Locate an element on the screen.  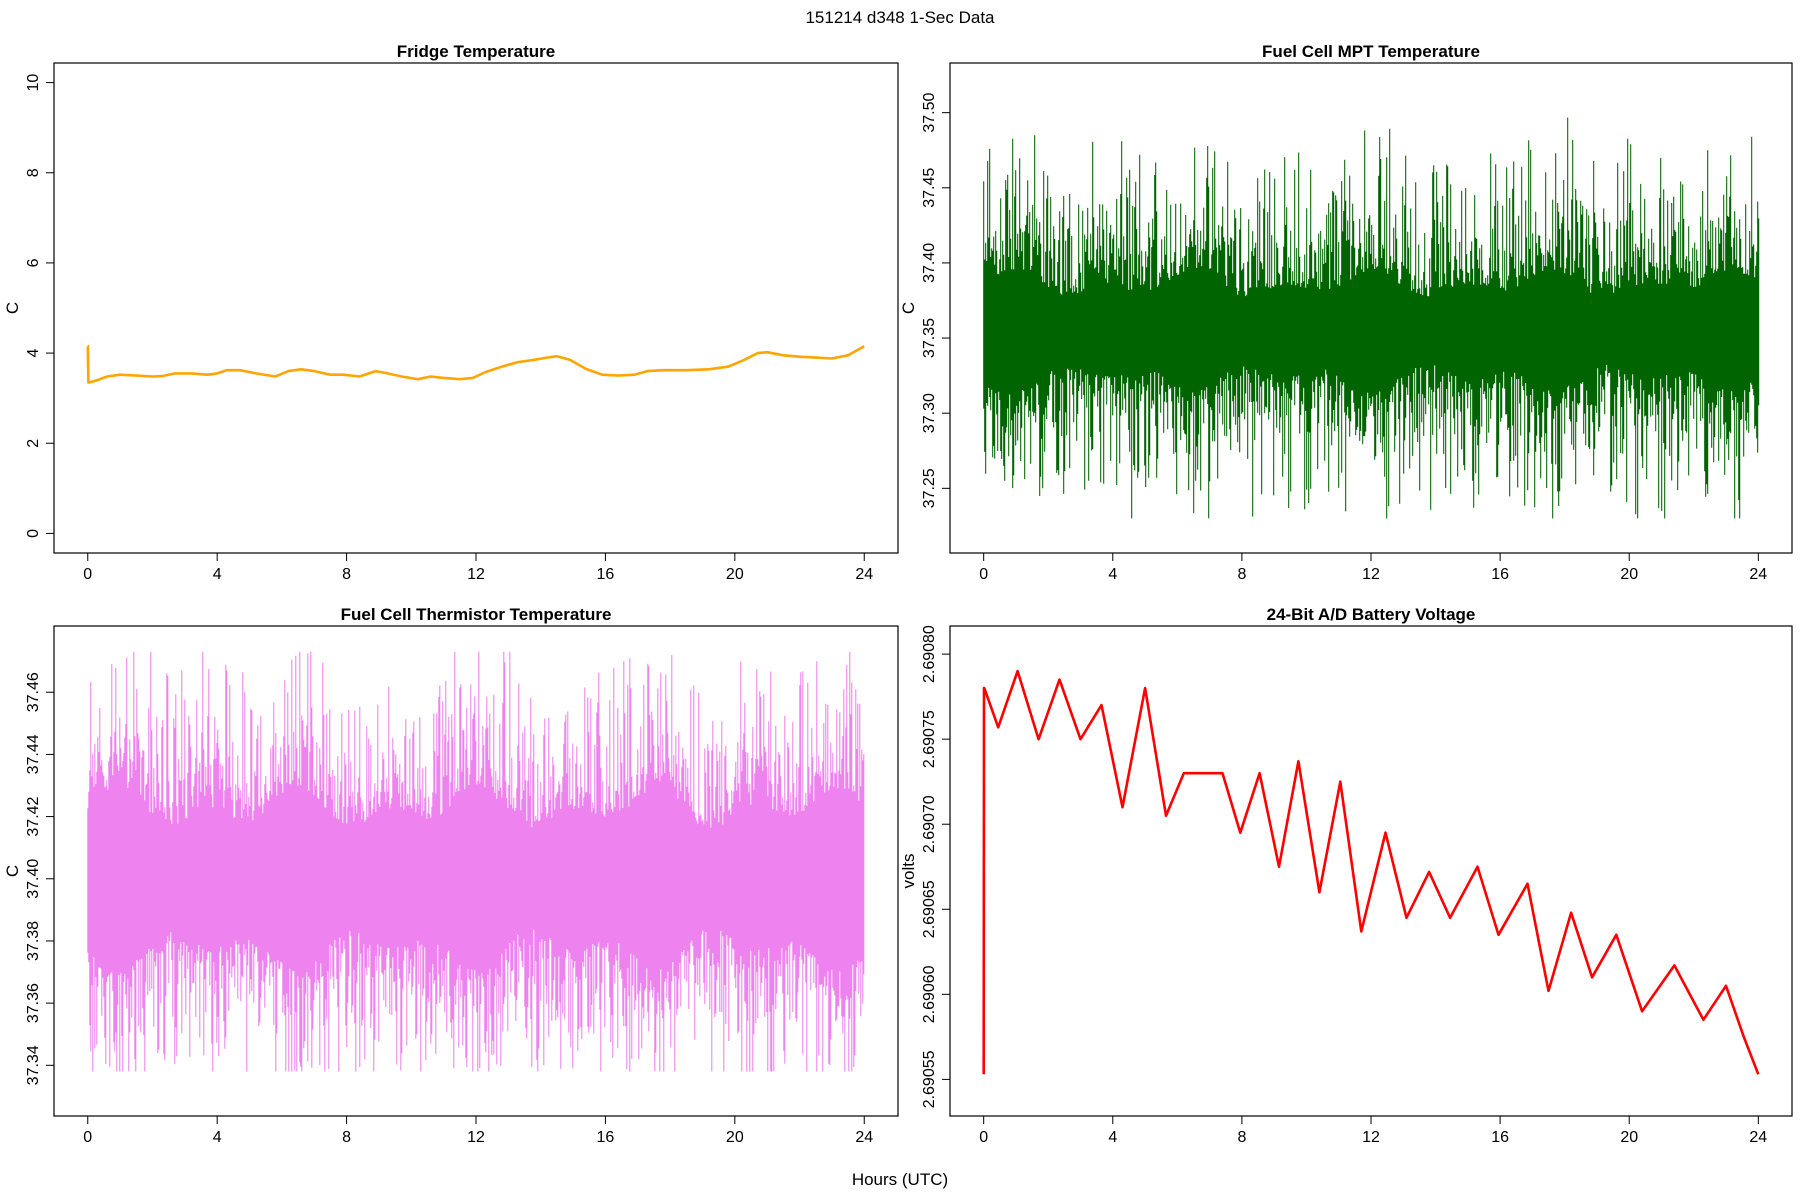
y-tick-label: 2.69080 is located at coordinates (929, 654).